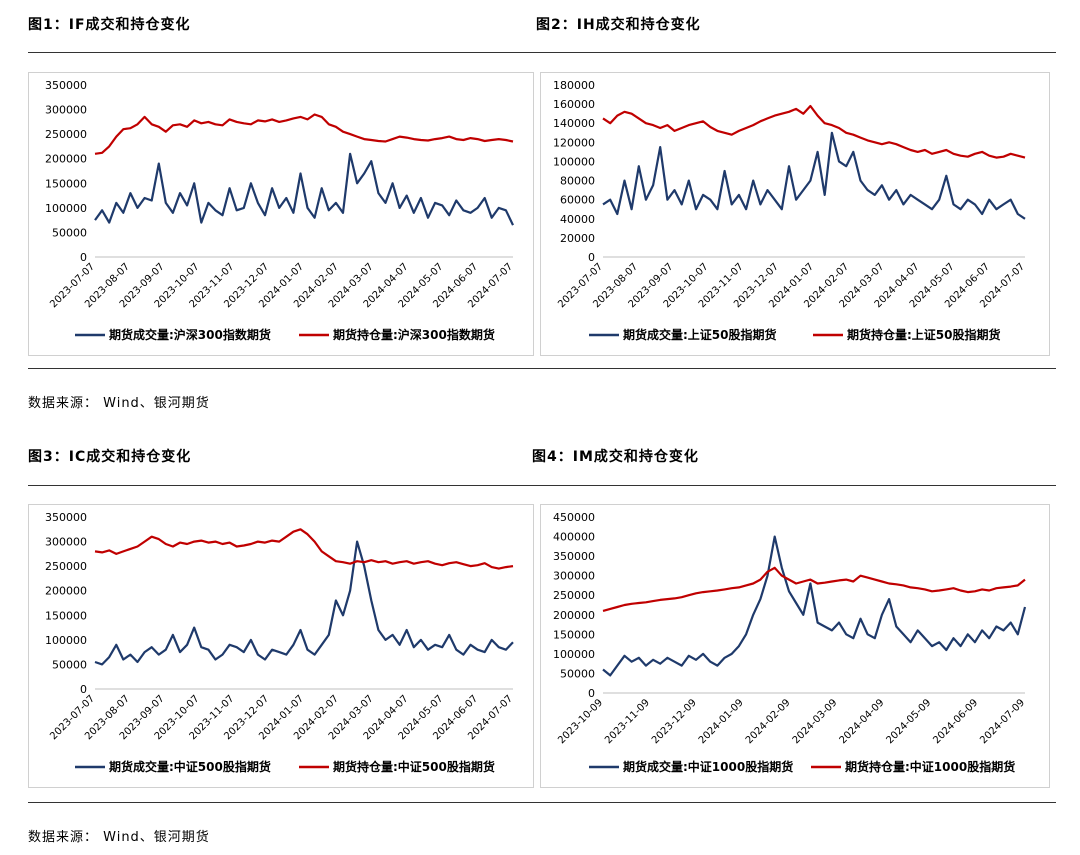 The image size is (1080, 855). What do you see at coordinates (1002, 721) in the screenshot?
I see `x-tick-label: 2024-07-09` at bounding box center [1002, 721].